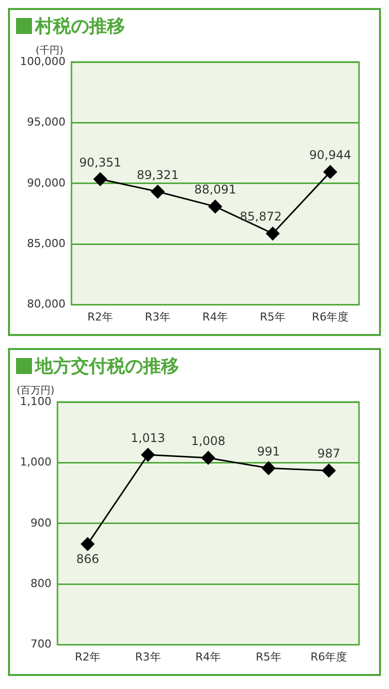 The height and width of the screenshot is (689, 389). Describe the element at coordinates (148, 437) in the screenshot. I see `data-label: 1,013` at that location.